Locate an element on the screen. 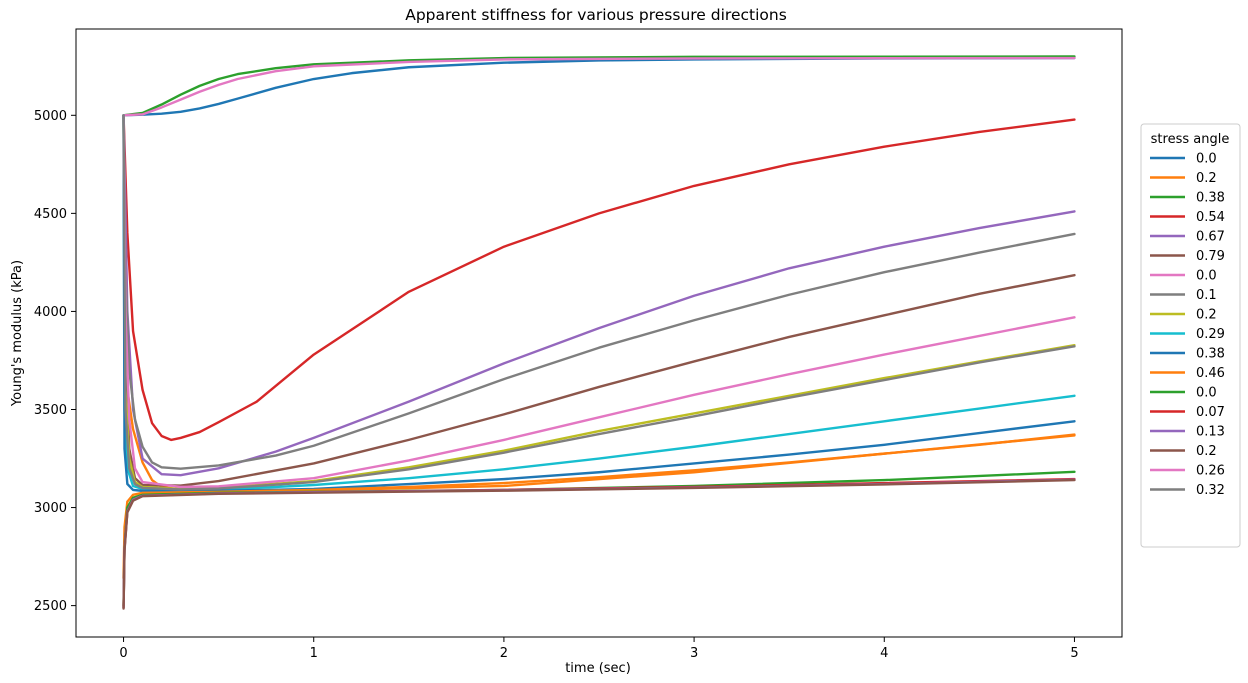  legend-title: stress angle is located at coordinates (1190, 139).